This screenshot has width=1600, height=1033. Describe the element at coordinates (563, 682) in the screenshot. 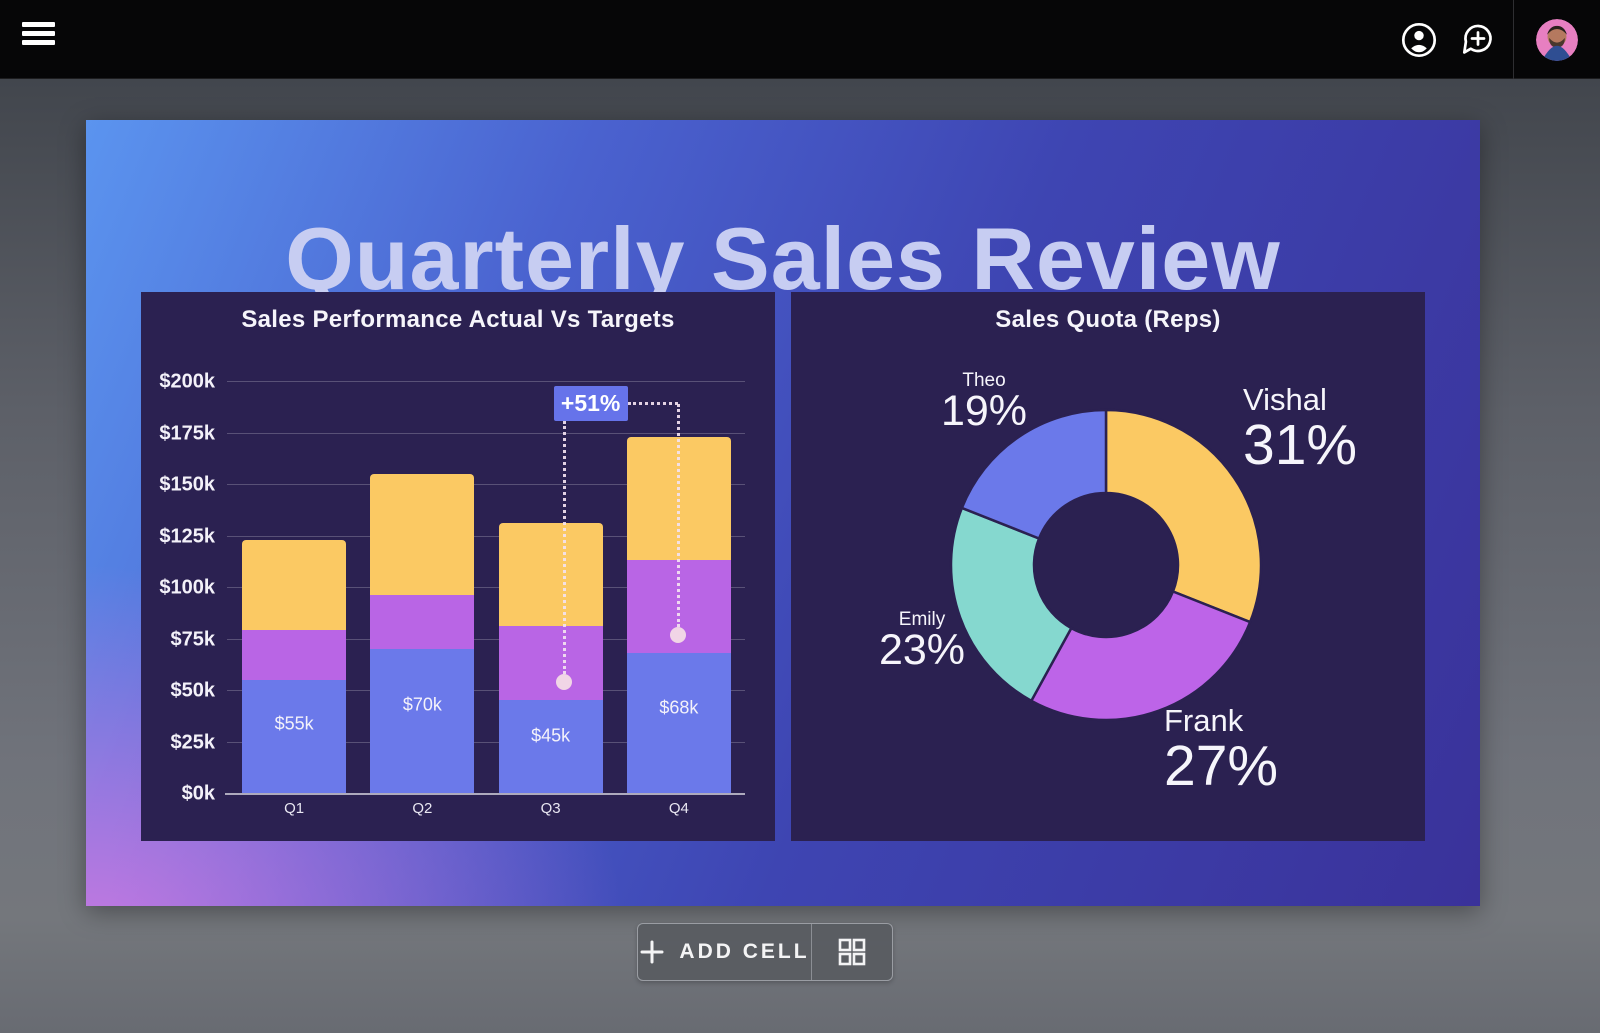

I see `annotation-dot-q3` at that location.